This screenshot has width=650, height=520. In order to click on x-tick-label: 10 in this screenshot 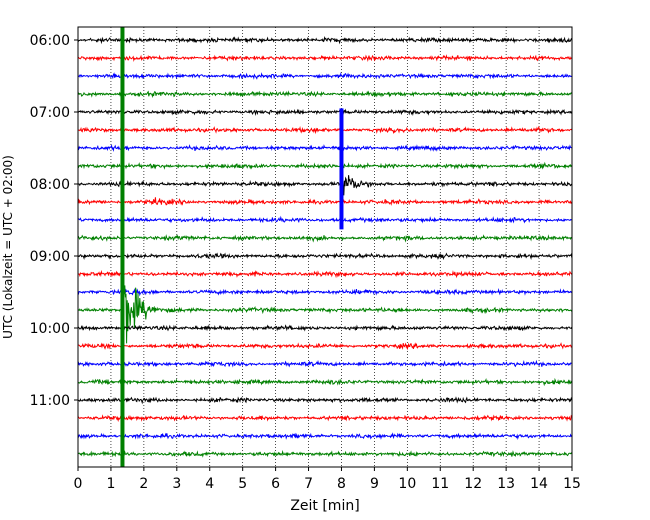, I will do `click(407, 484)`.